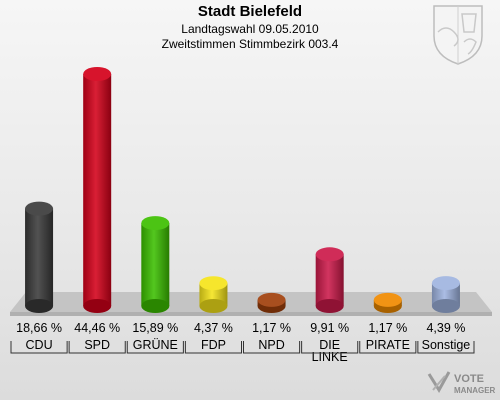 The width and height of the screenshot is (500, 400). Describe the element at coordinates (329, 328) in the screenshot. I see `value-label-die-linke: 9,91 %` at that location.